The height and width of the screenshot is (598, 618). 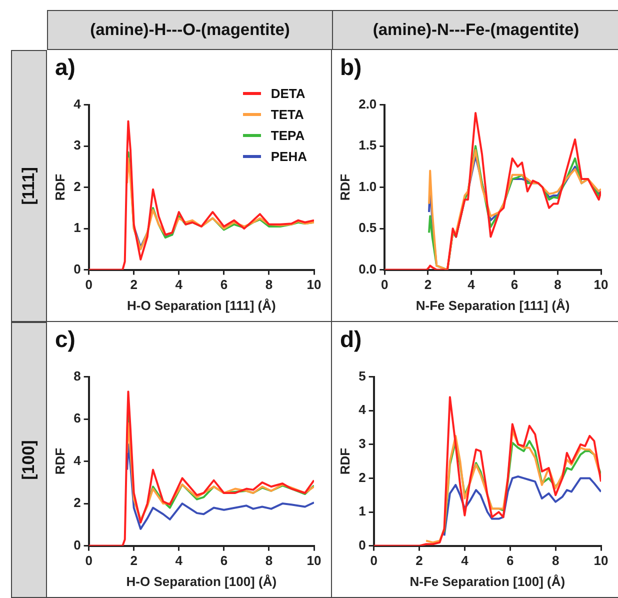 I want to click on text: [100], so click(x=29, y=460).